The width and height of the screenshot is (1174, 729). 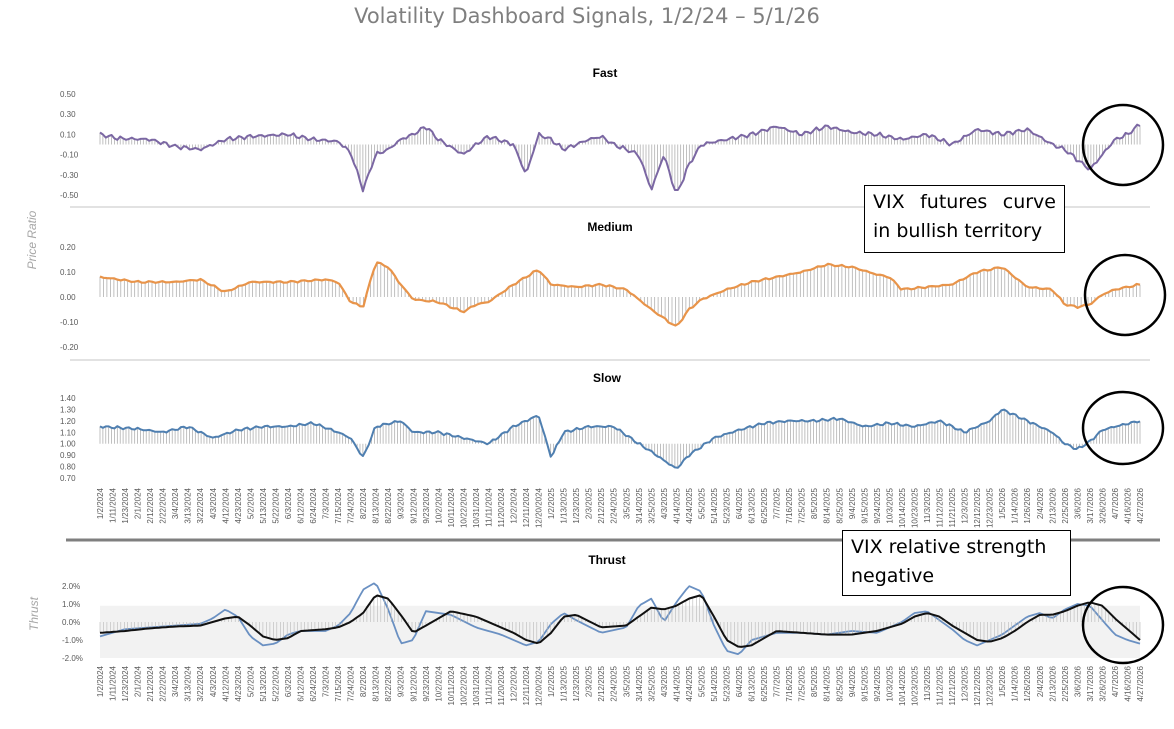 What do you see at coordinates (68, 478) in the screenshot?
I see `y-tick-label: 0.70` at bounding box center [68, 478].